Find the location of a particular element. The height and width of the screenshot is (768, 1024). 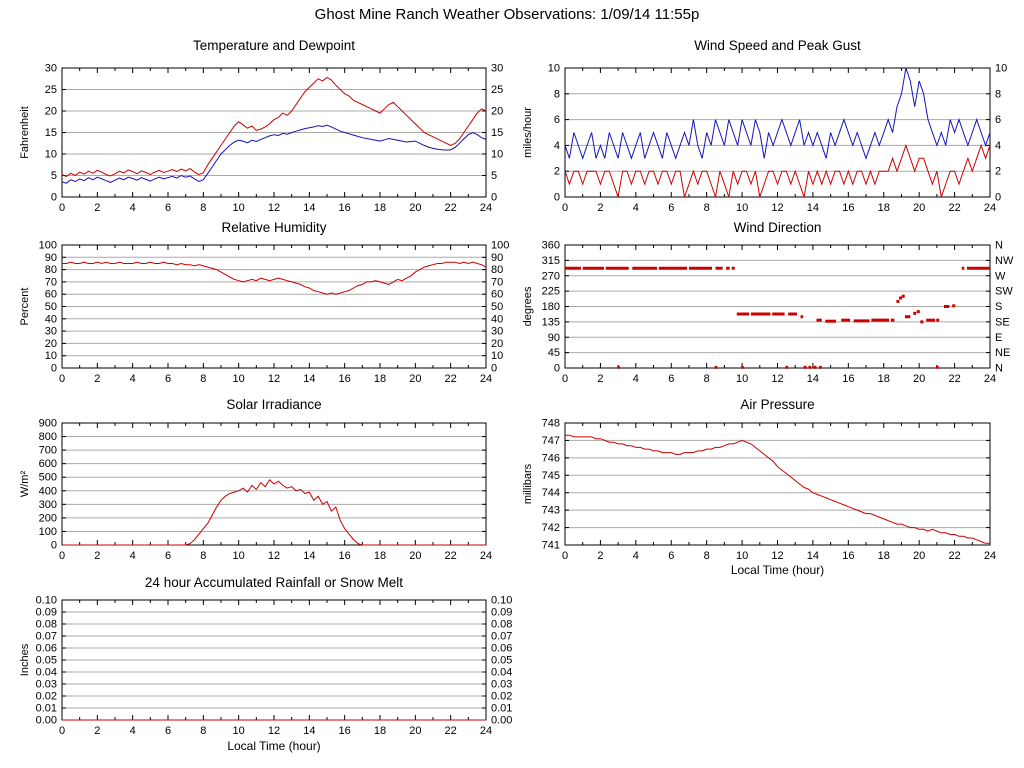

svg-text: 747 is located at coordinates (551, 441).